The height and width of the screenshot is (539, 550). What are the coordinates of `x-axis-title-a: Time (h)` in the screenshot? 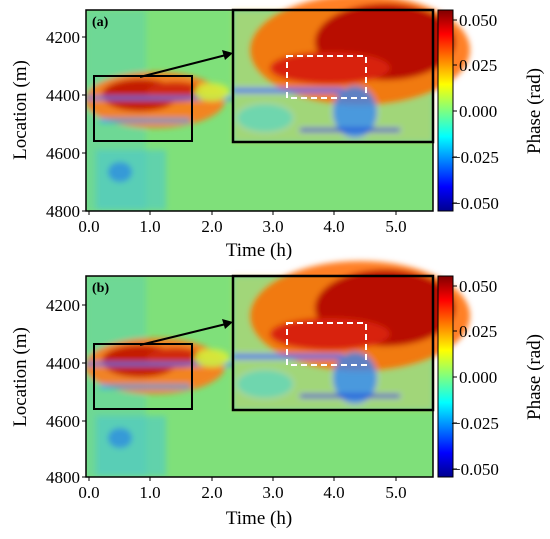 It's located at (259, 250).